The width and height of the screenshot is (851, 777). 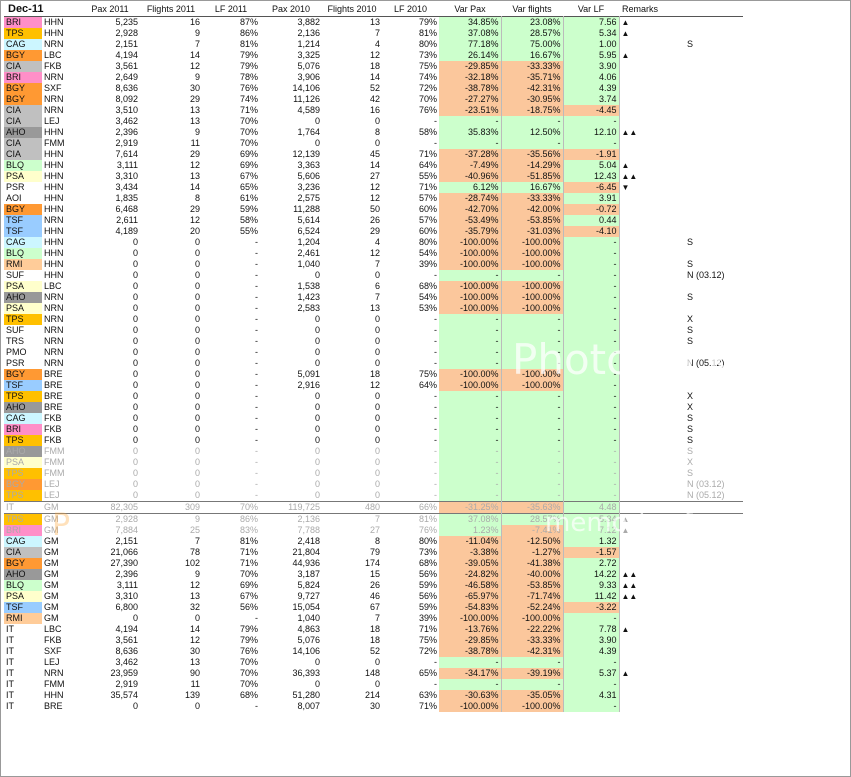 What do you see at coordinates (591, 585) in the screenshot?
I see `cell-var-lf: 9.33` at bounding box center [591, 585].